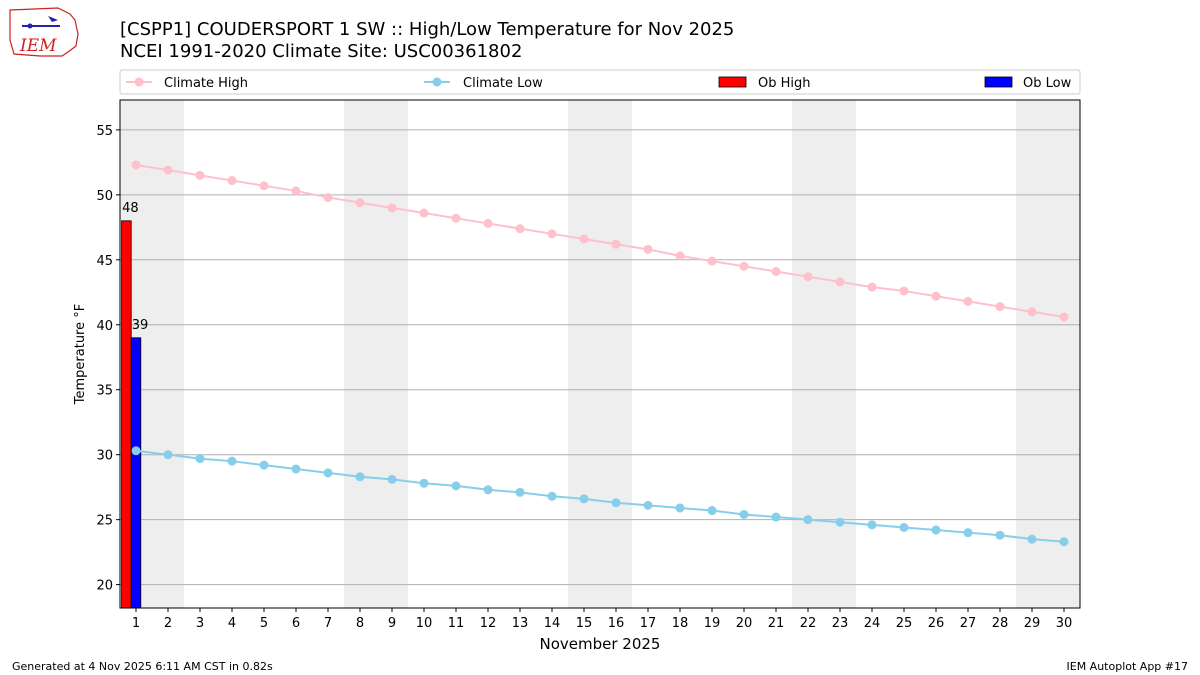  Describe the element at coordinates (680, 623) in the screenshot. I see `x-tick-label: 18` at that location.